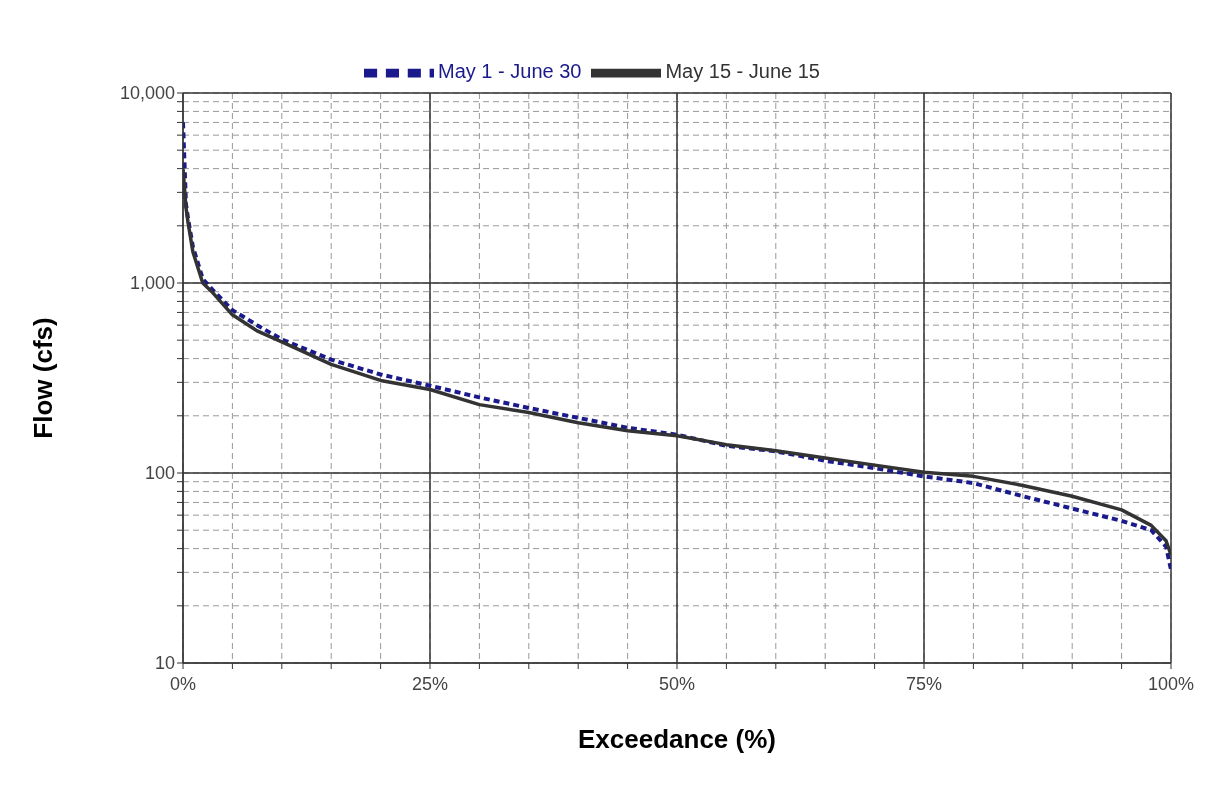 Image resolution: width=1231 pixels, height=792 pixels. Describe the element at coordinates (742, 71) in the screenshot. I see `legend-label: May 15 - June 15` at that location.